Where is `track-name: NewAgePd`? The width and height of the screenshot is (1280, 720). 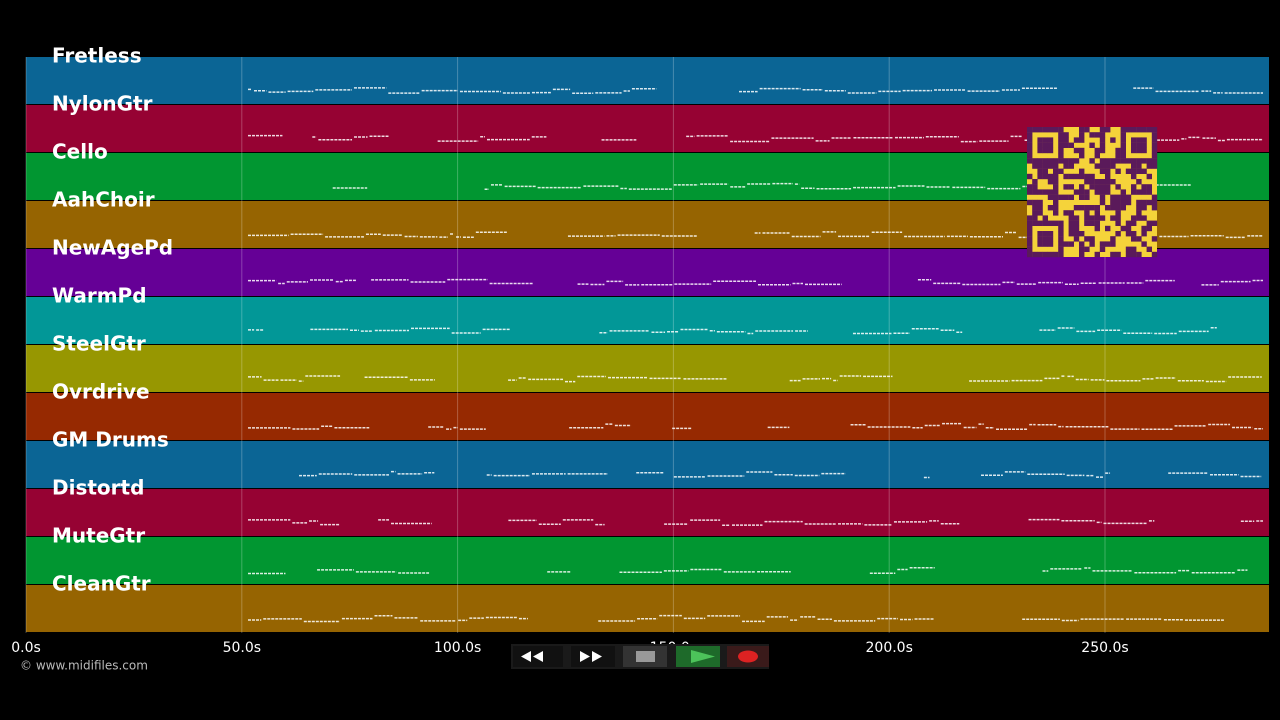 track-name: NewAgePd is located at coordinates (112, 248).